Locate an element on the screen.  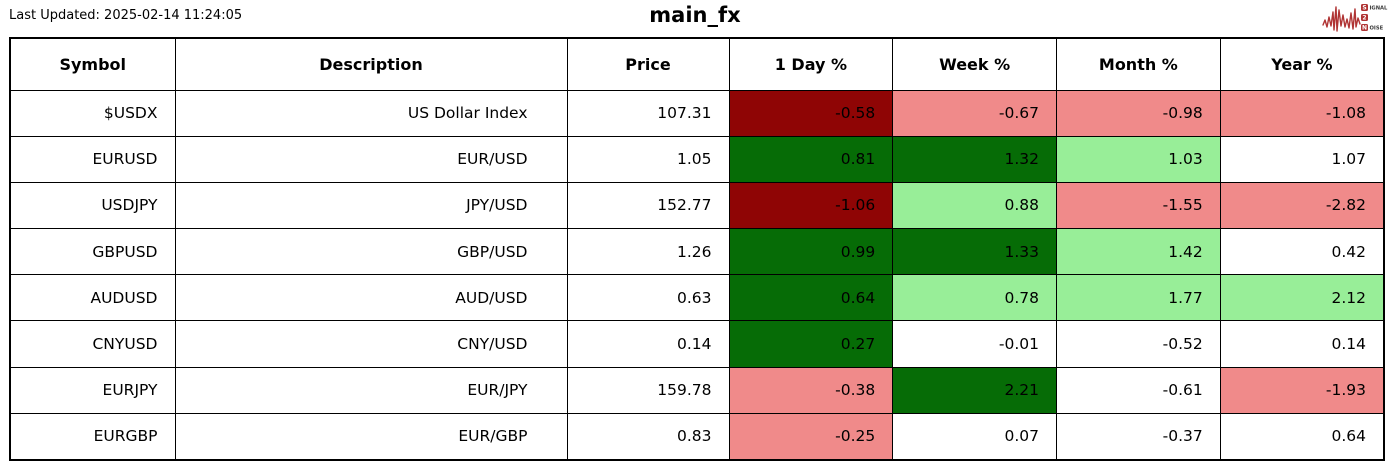
pct-1day-cell: -1.06 is located at coordinates (811, 205).